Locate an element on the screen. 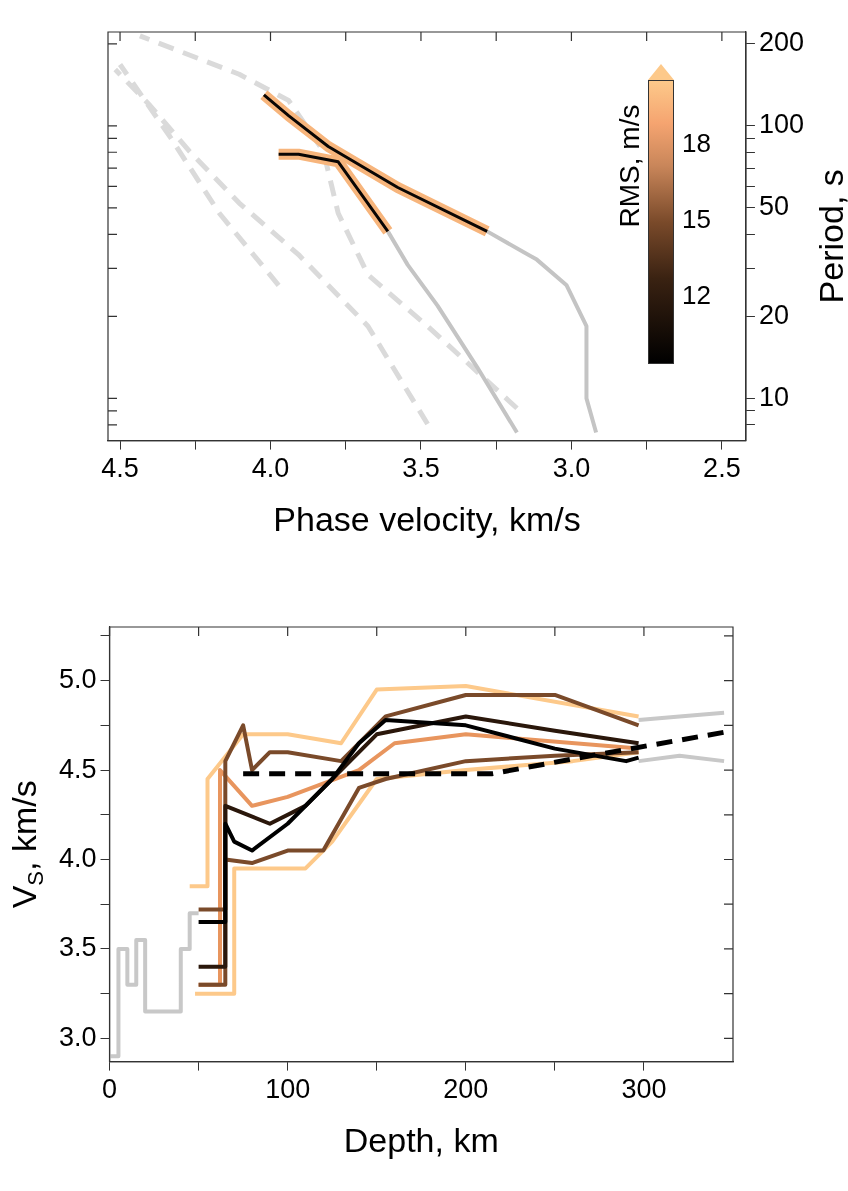 The height and width of the screenshot is (1191, 848). y-tick-label: 10 is located at coordinates (773, 396).